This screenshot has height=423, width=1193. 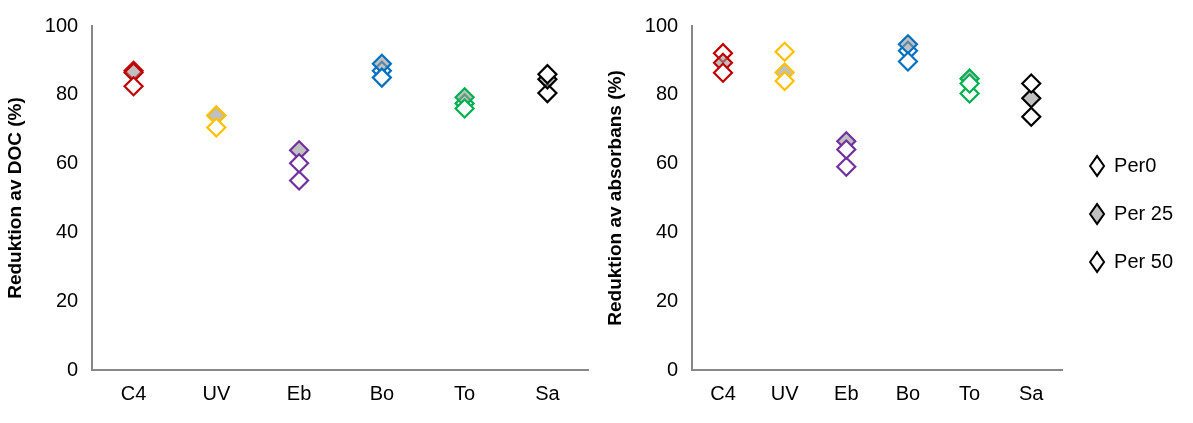 I want to click on y-axis-title: Reduktion av DOC (%), so click(x=14, y=198).